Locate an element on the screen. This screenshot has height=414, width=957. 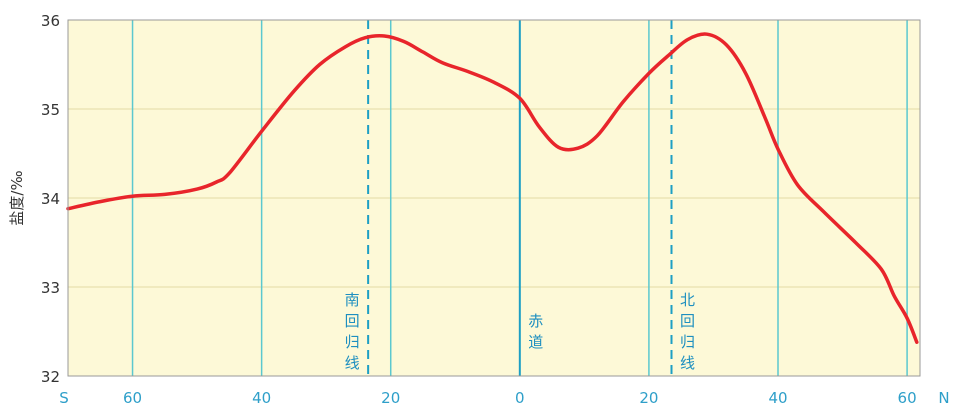
reference-label-char: 赤 is located at coordinates (535, 321).